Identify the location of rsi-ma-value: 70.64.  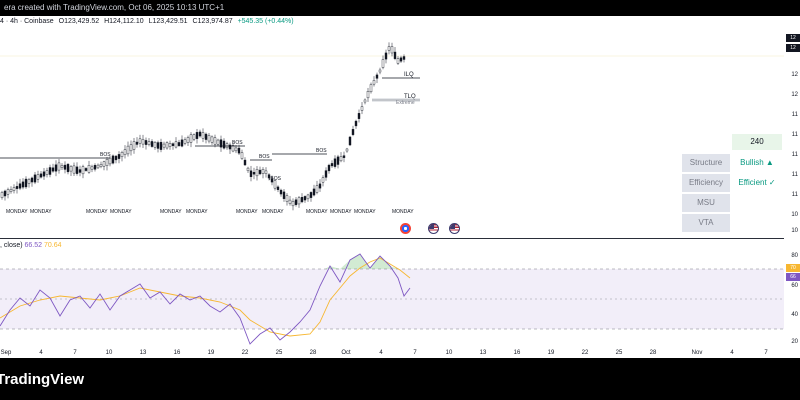
(53, 245).